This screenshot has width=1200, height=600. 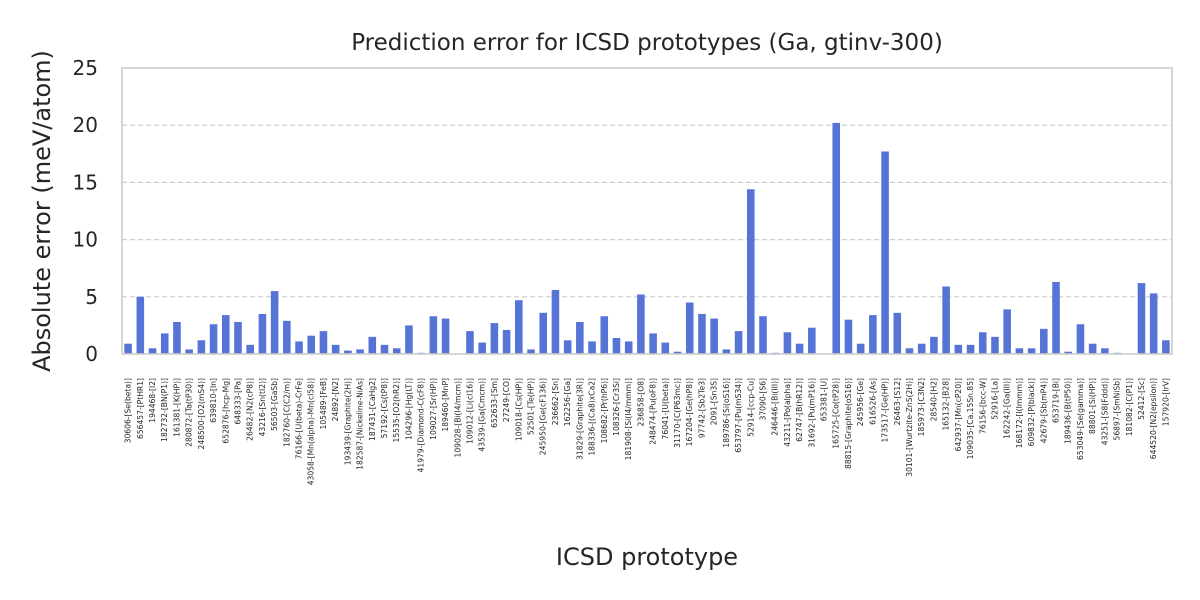 I want to click on x-tick-label: 15535-[O2(hR2)], so click(x=396, y=410).